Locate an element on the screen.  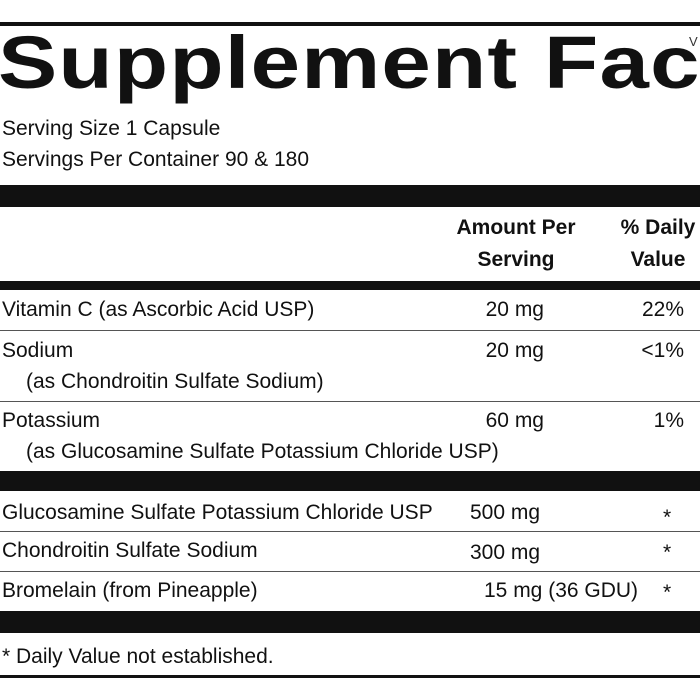
ingredient-amount: 15 mg (36 GDU) is located at coordinates (561, 590).